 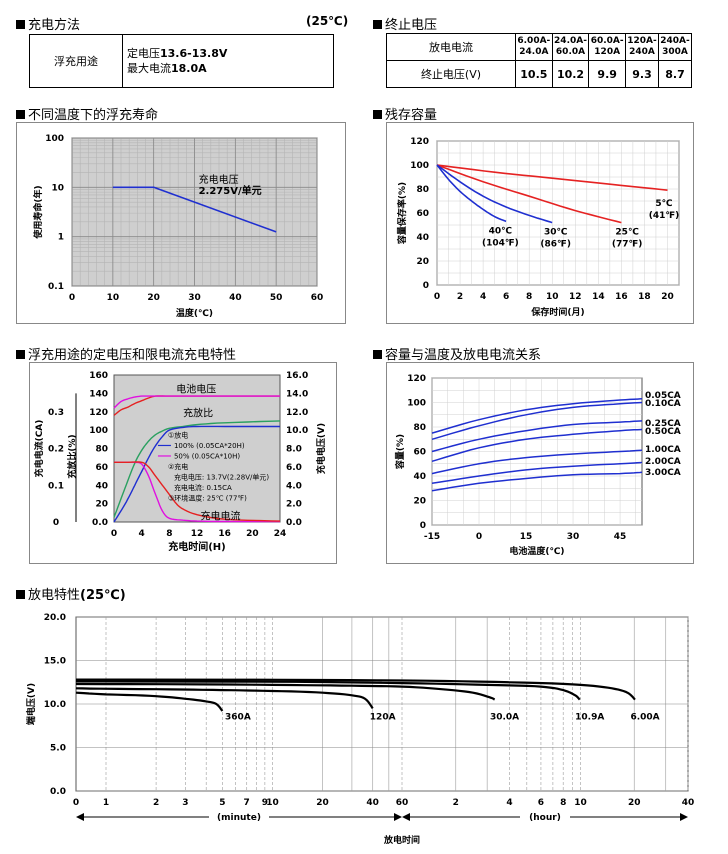 What do you see at coordinates (675, 74) in the screenshot?
I see `end-voltage-cell: 8.7` at bounding box center [675, 74].